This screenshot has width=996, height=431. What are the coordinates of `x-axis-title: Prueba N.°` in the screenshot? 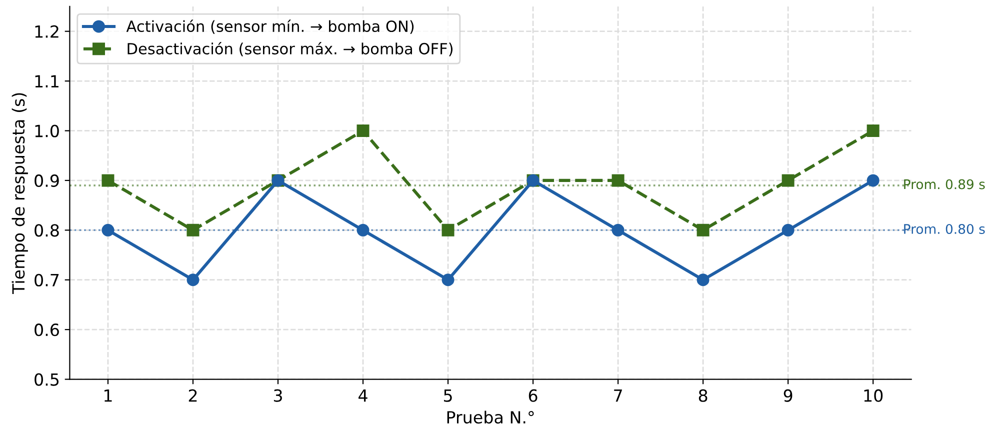 It's located at (490, 417).